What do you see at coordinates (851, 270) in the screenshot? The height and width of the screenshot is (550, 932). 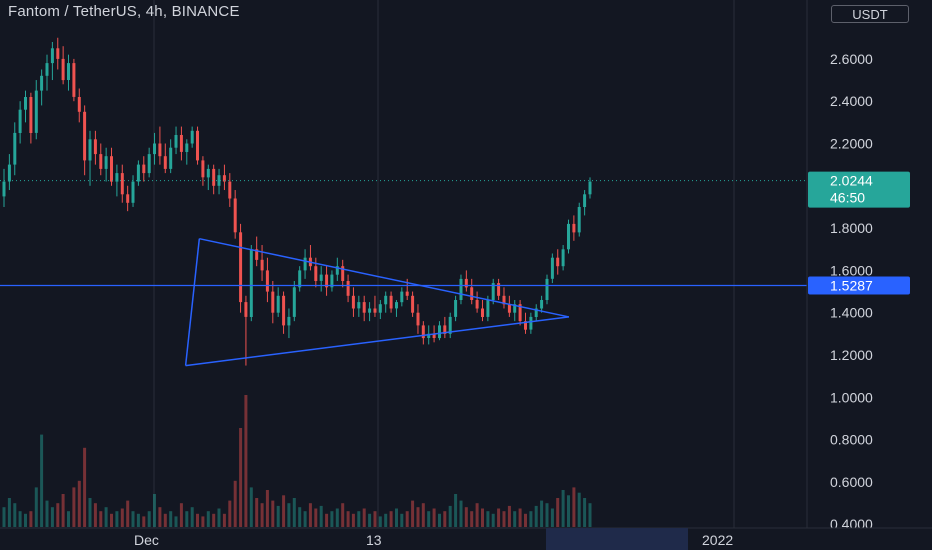 I see `price-tick-label: 1.6000` at bounding box center [851, 270].